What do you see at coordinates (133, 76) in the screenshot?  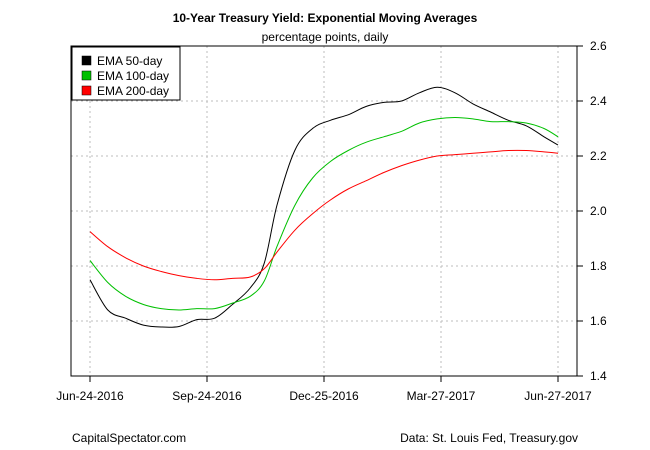 I see `legend-label: EMA 100-day` at bounding box center [133, 76].